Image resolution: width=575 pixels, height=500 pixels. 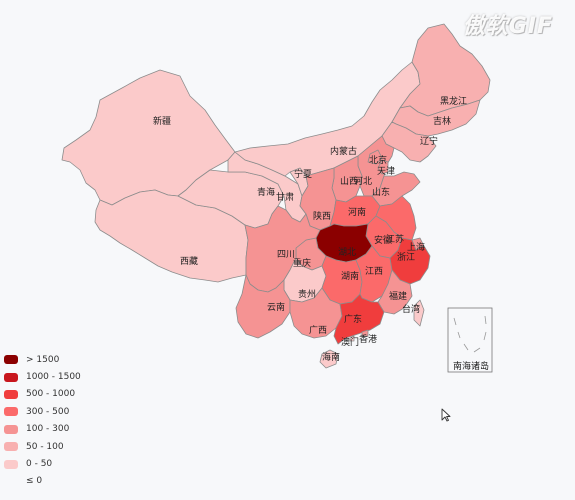 I want to click on province-tianjin, so click(x=383, y=167).